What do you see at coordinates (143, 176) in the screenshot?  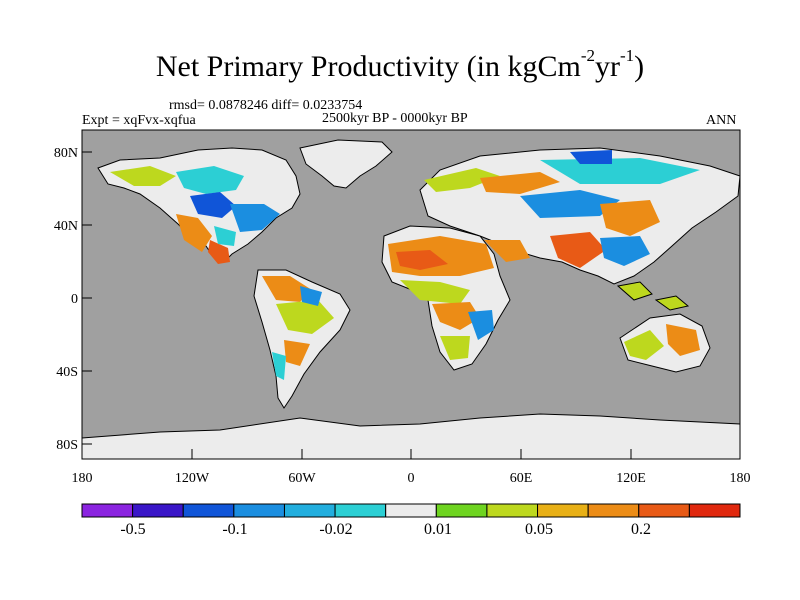 I see `na-canada-green` at bounding box center [143, 176].